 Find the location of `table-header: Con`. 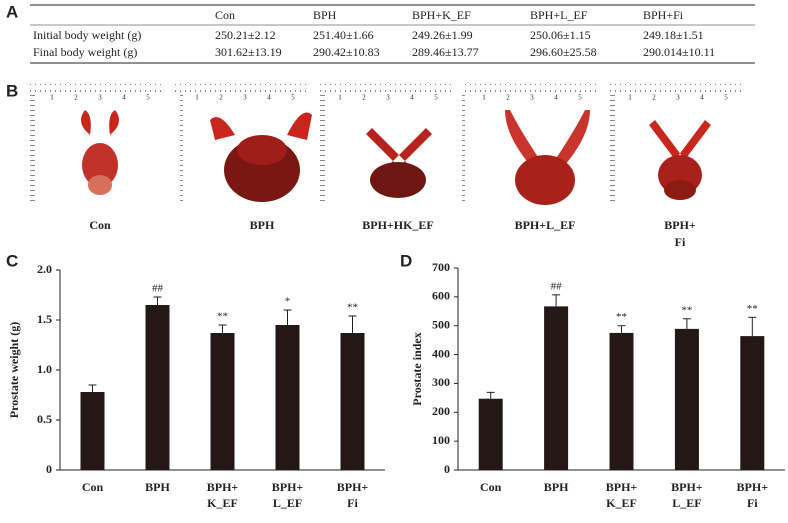

table-header: Con is located at coordinates (225, 15).